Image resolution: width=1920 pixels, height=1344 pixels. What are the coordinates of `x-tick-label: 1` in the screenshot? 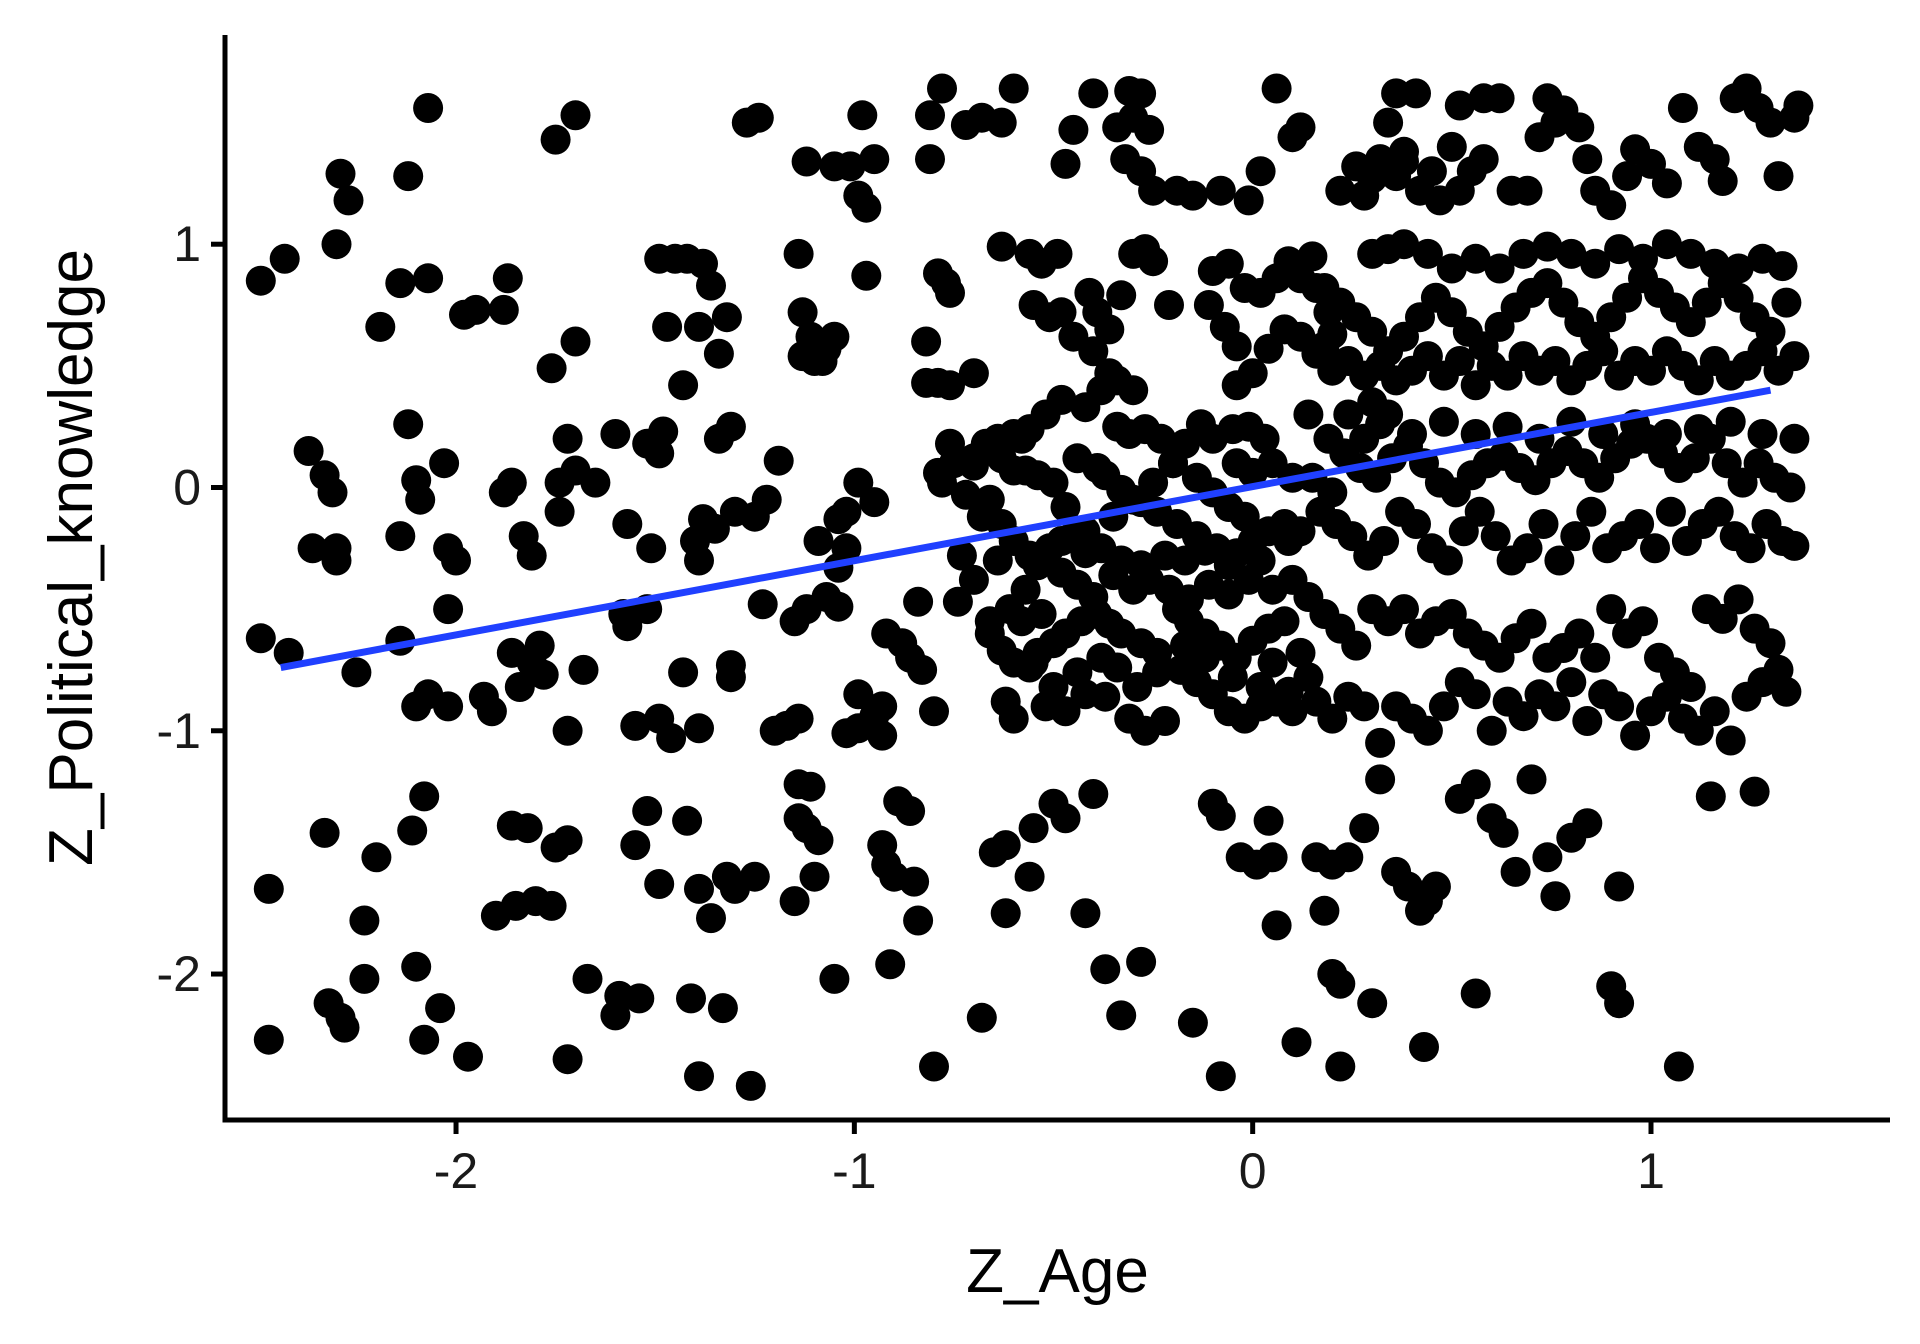 It's located at (1651, 1171).